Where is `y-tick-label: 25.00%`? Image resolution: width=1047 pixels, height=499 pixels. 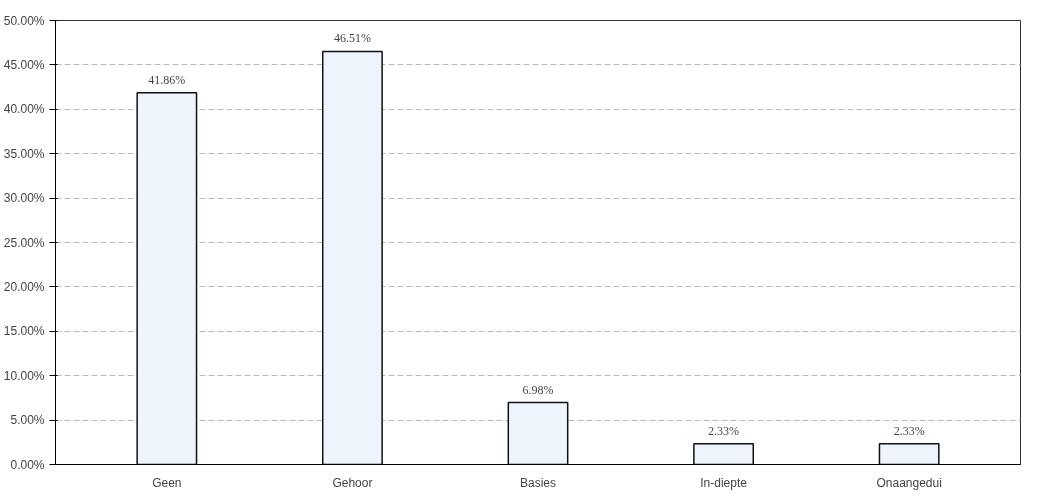
y-tick-label: 25.00% is located at coordinates (24, 242).